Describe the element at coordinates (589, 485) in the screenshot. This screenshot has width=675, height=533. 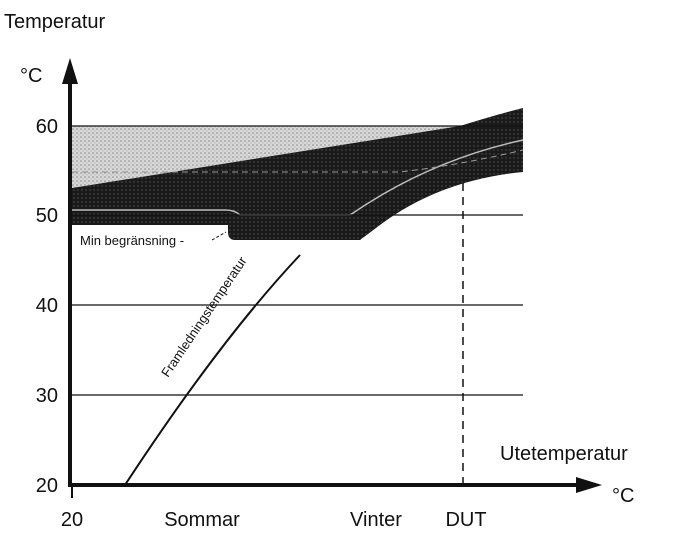
I see `x-arrow` at that location.